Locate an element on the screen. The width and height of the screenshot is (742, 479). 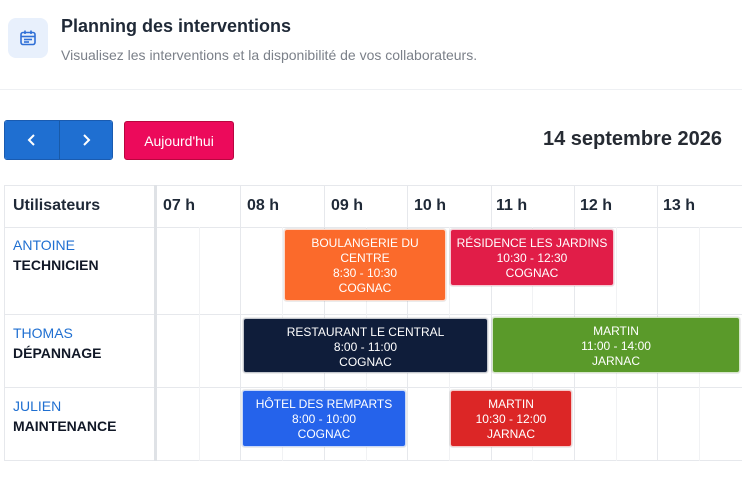
hour-label: 08 h is located at coordinates (263, 205).